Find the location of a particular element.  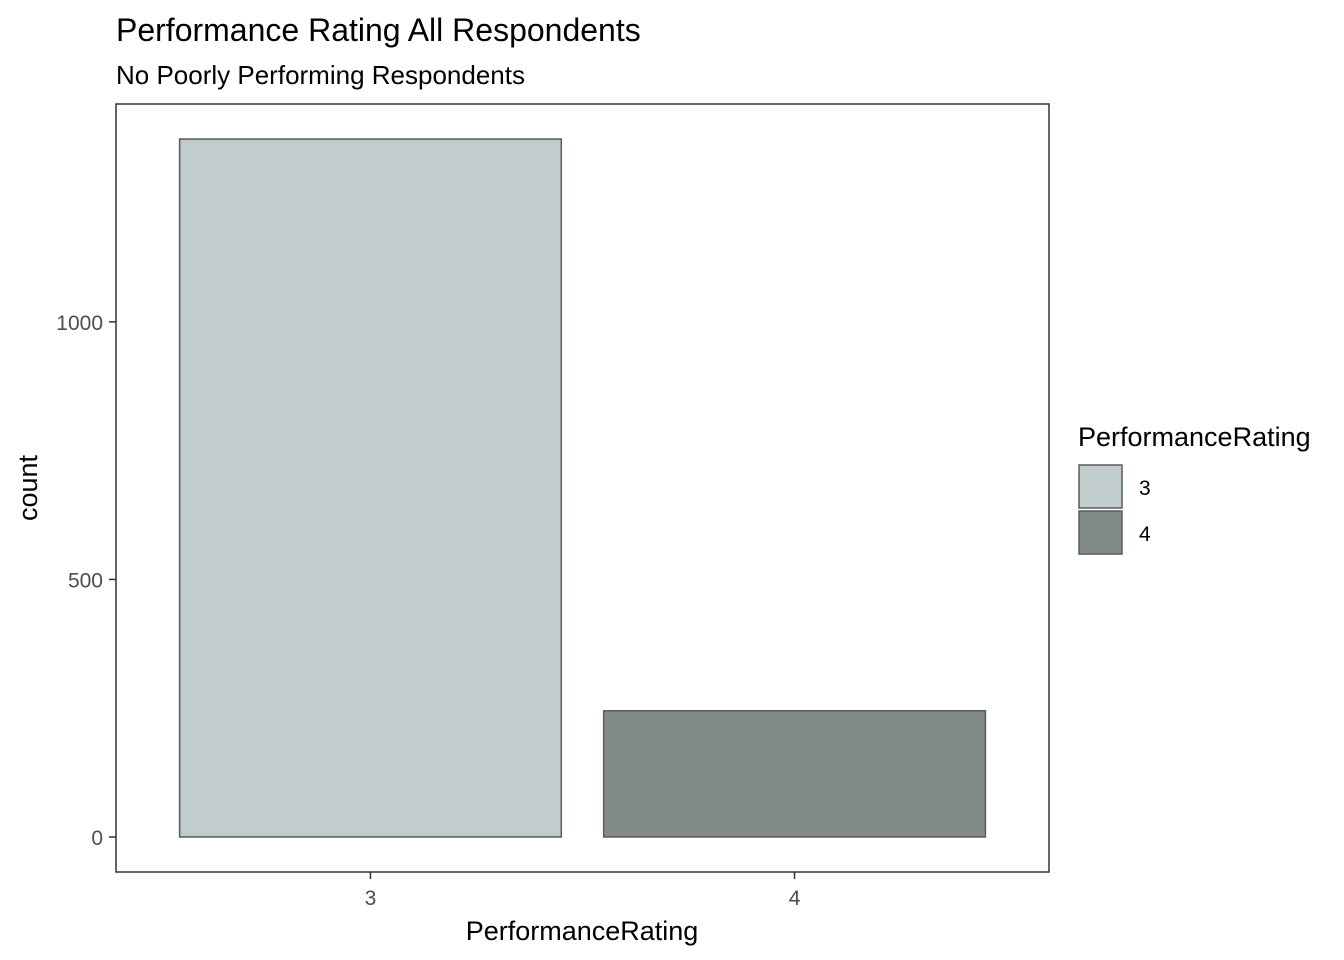

legend: PerformanceRating 3 4 is located at coordinates (1194, 488).